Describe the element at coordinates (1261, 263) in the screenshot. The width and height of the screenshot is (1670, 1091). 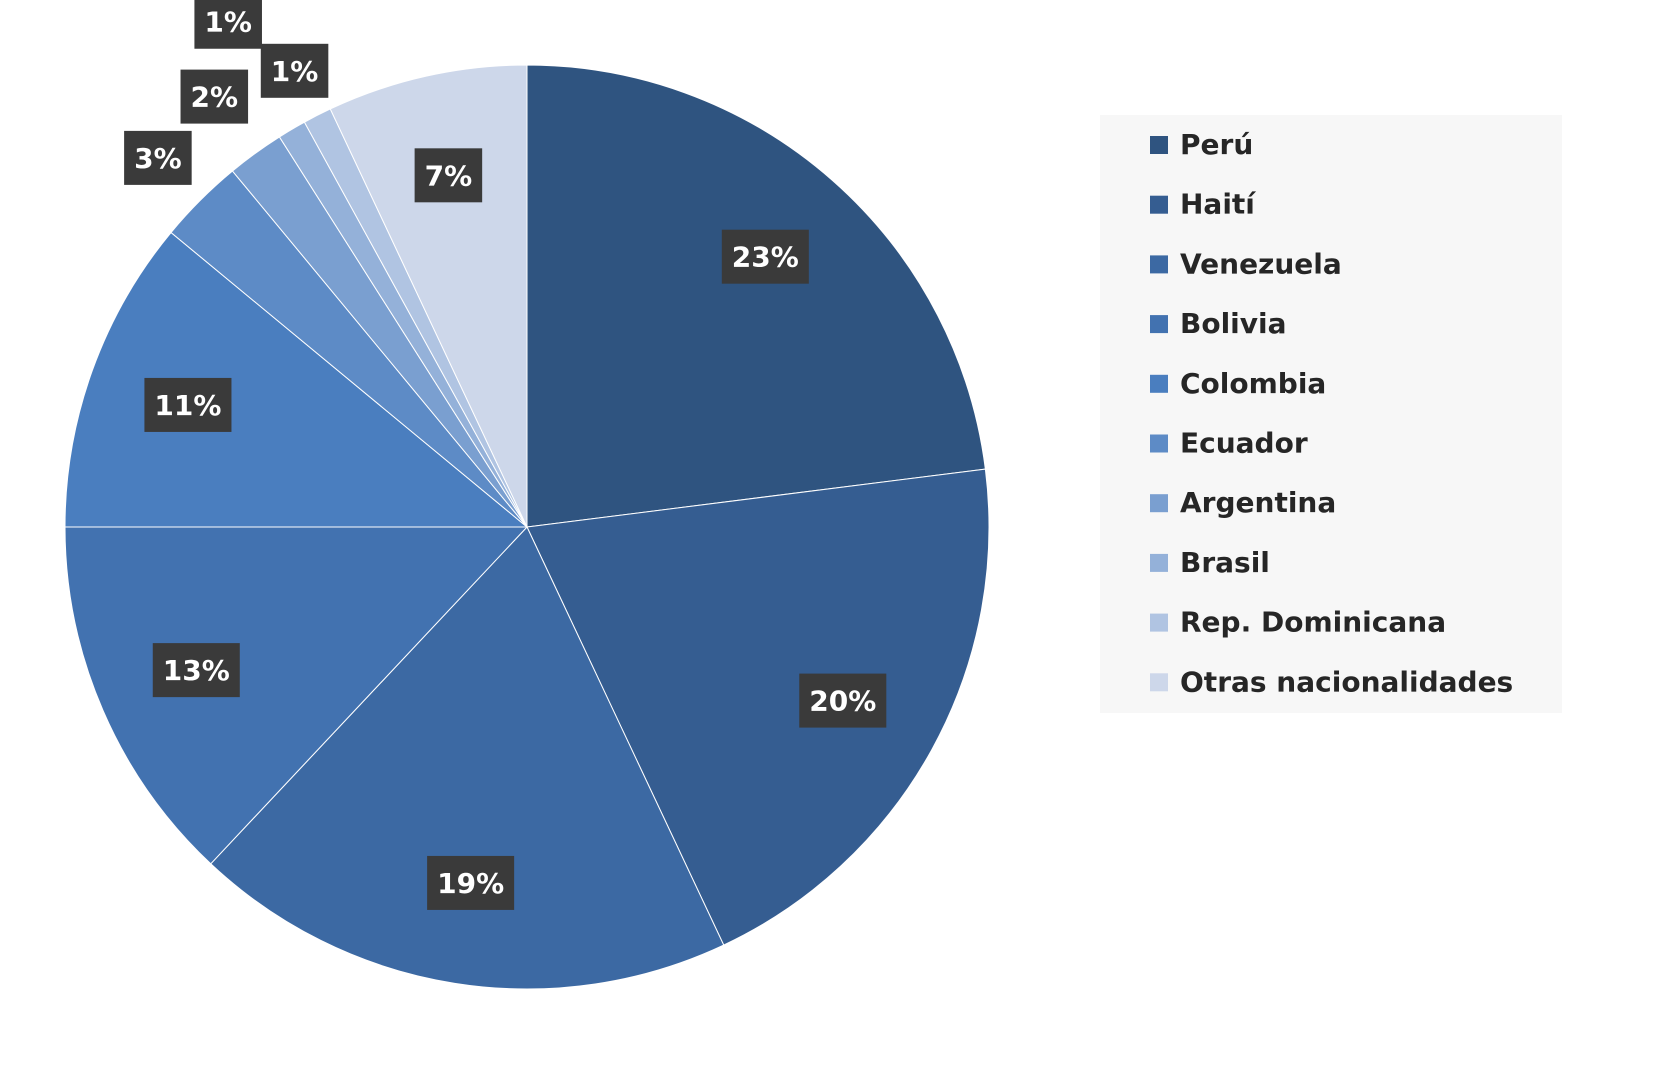
I see `legend-label: Venezuela` at that location.